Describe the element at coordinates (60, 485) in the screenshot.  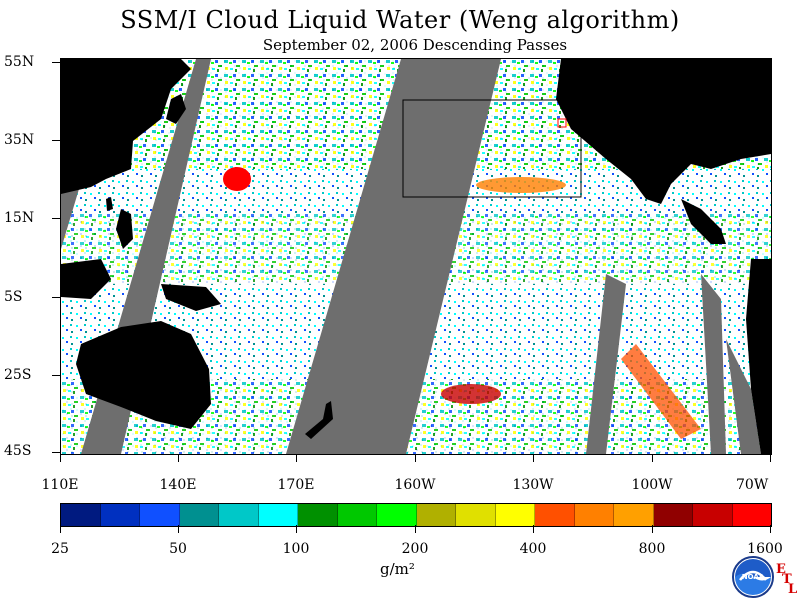
I see `lon-label-110e: 110E` at that location.